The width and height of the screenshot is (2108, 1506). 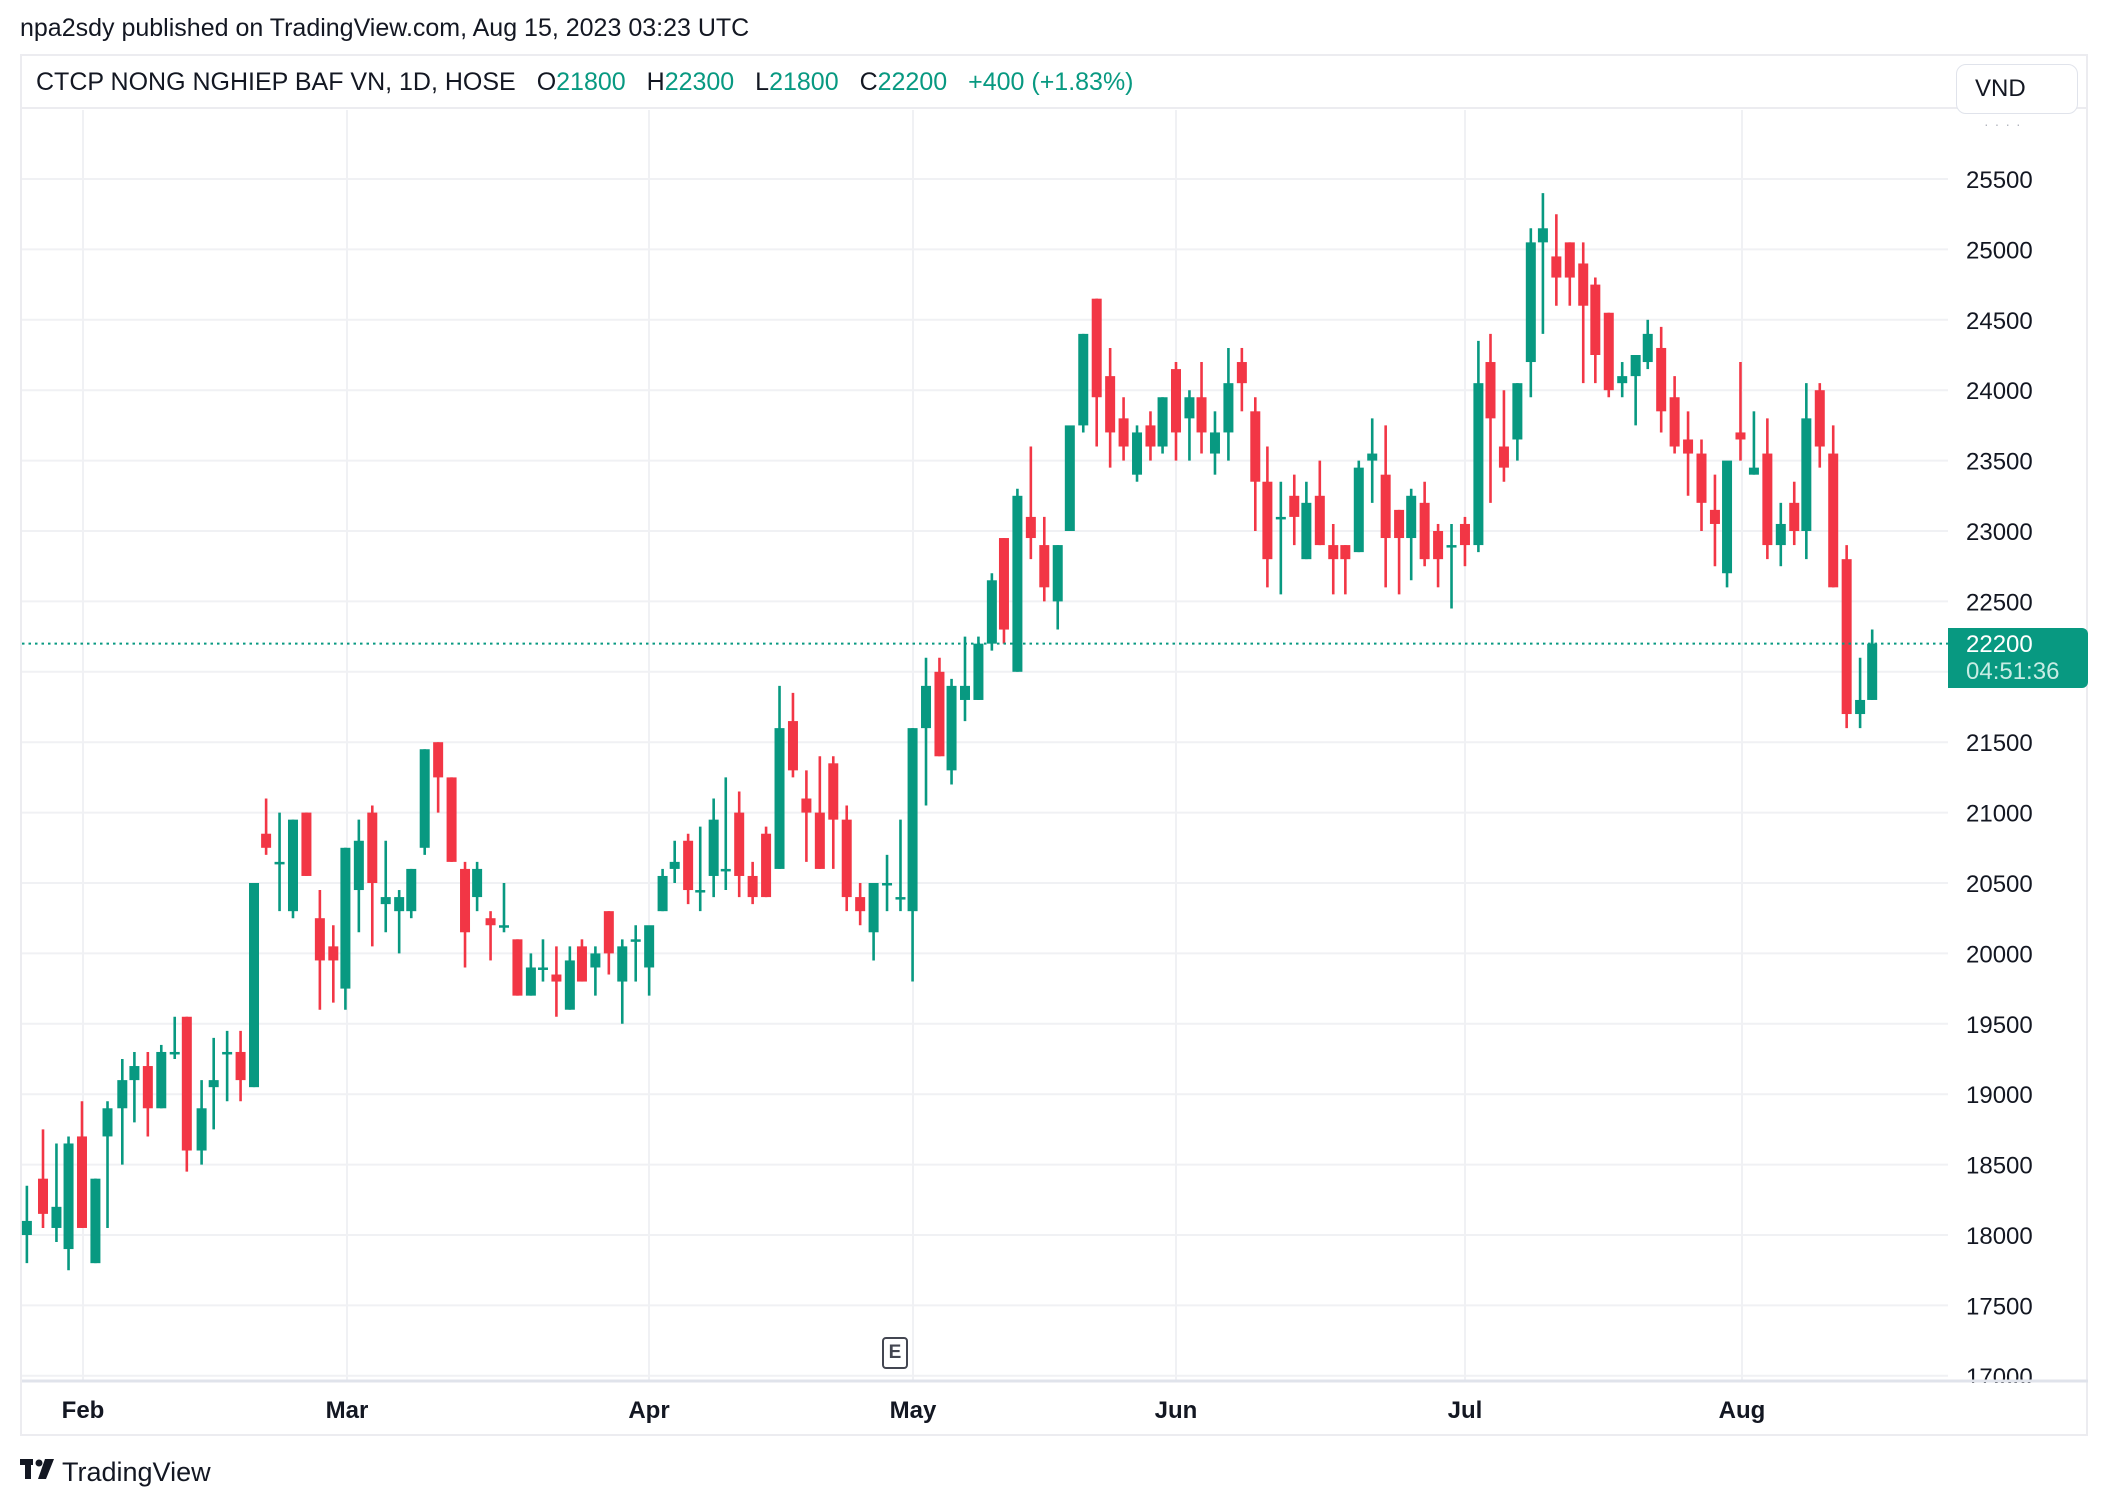 I want to click on last-price-label: 22200 04:51:36, so click(x=2018, y=658).